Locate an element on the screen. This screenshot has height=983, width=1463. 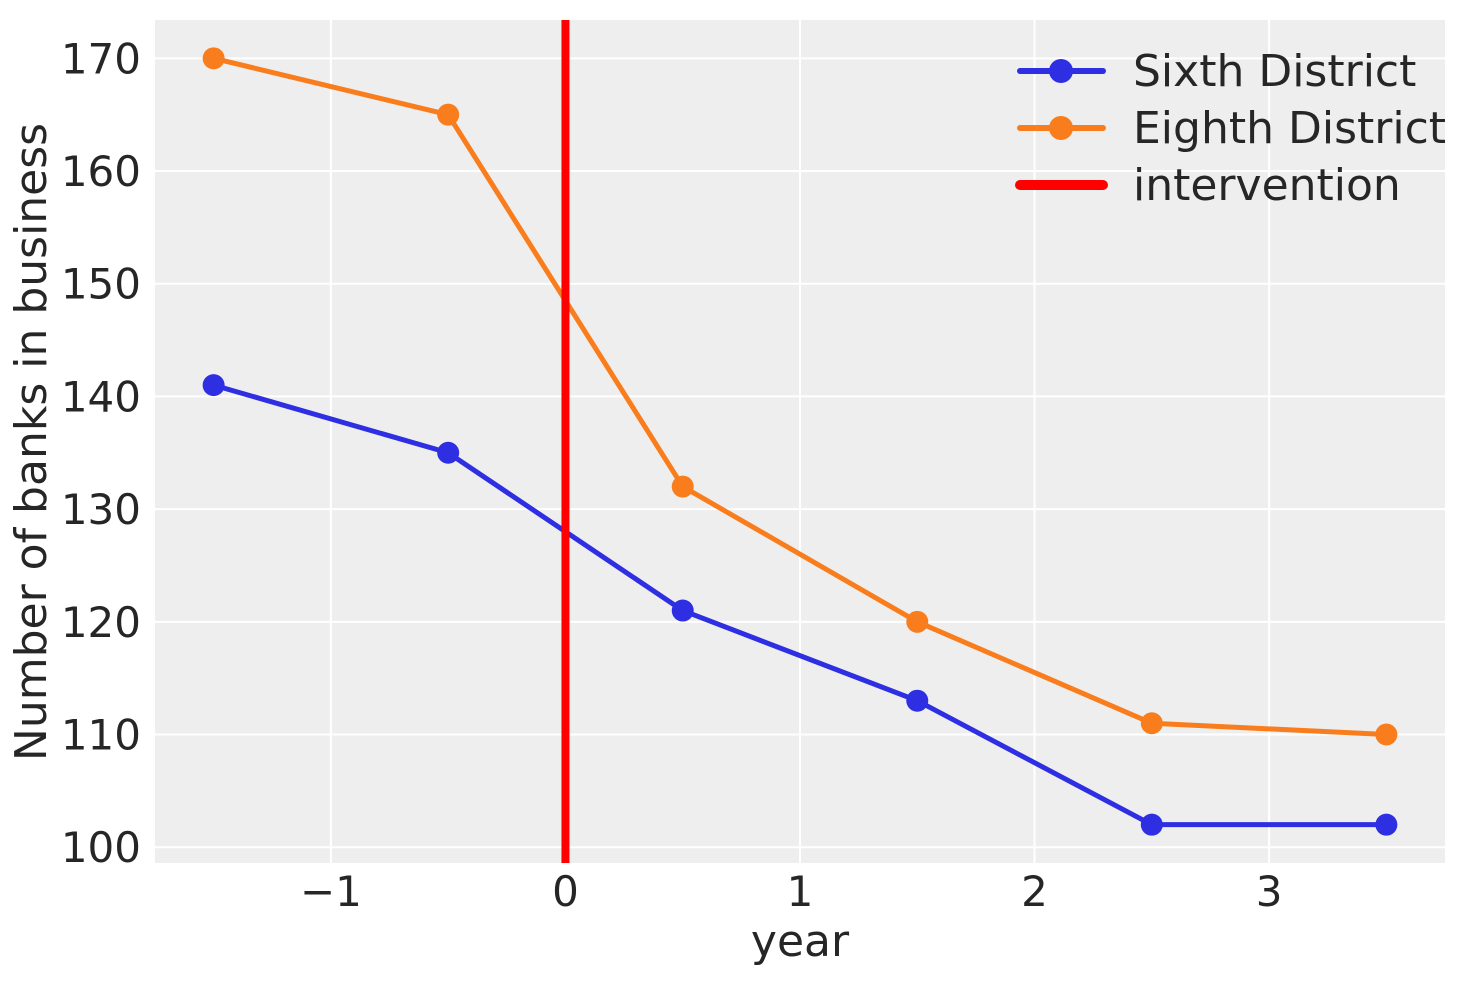
legend-label-sixth-district: Sixth District is located at coordinates (1274, 71).